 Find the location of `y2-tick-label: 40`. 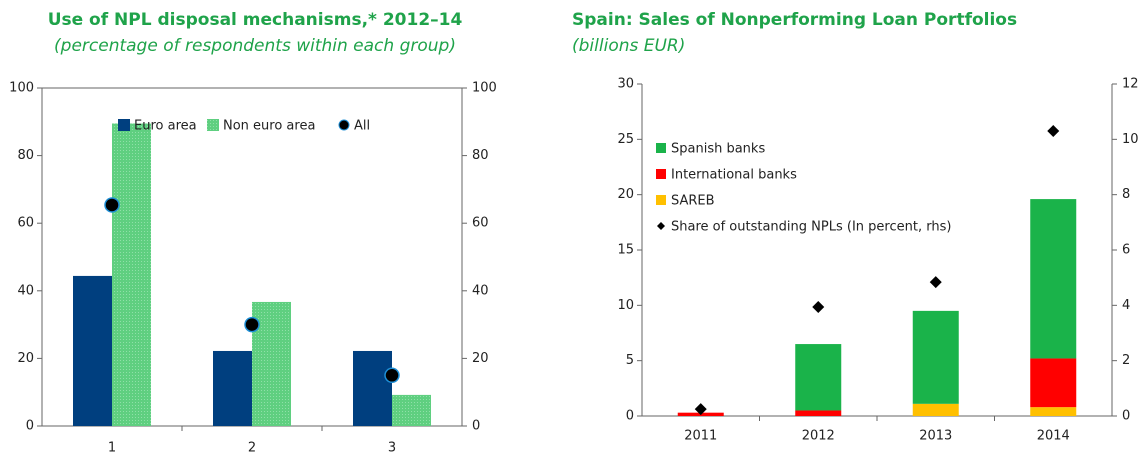

y2-tick-label: 40 is located at coordinates (480, 290).